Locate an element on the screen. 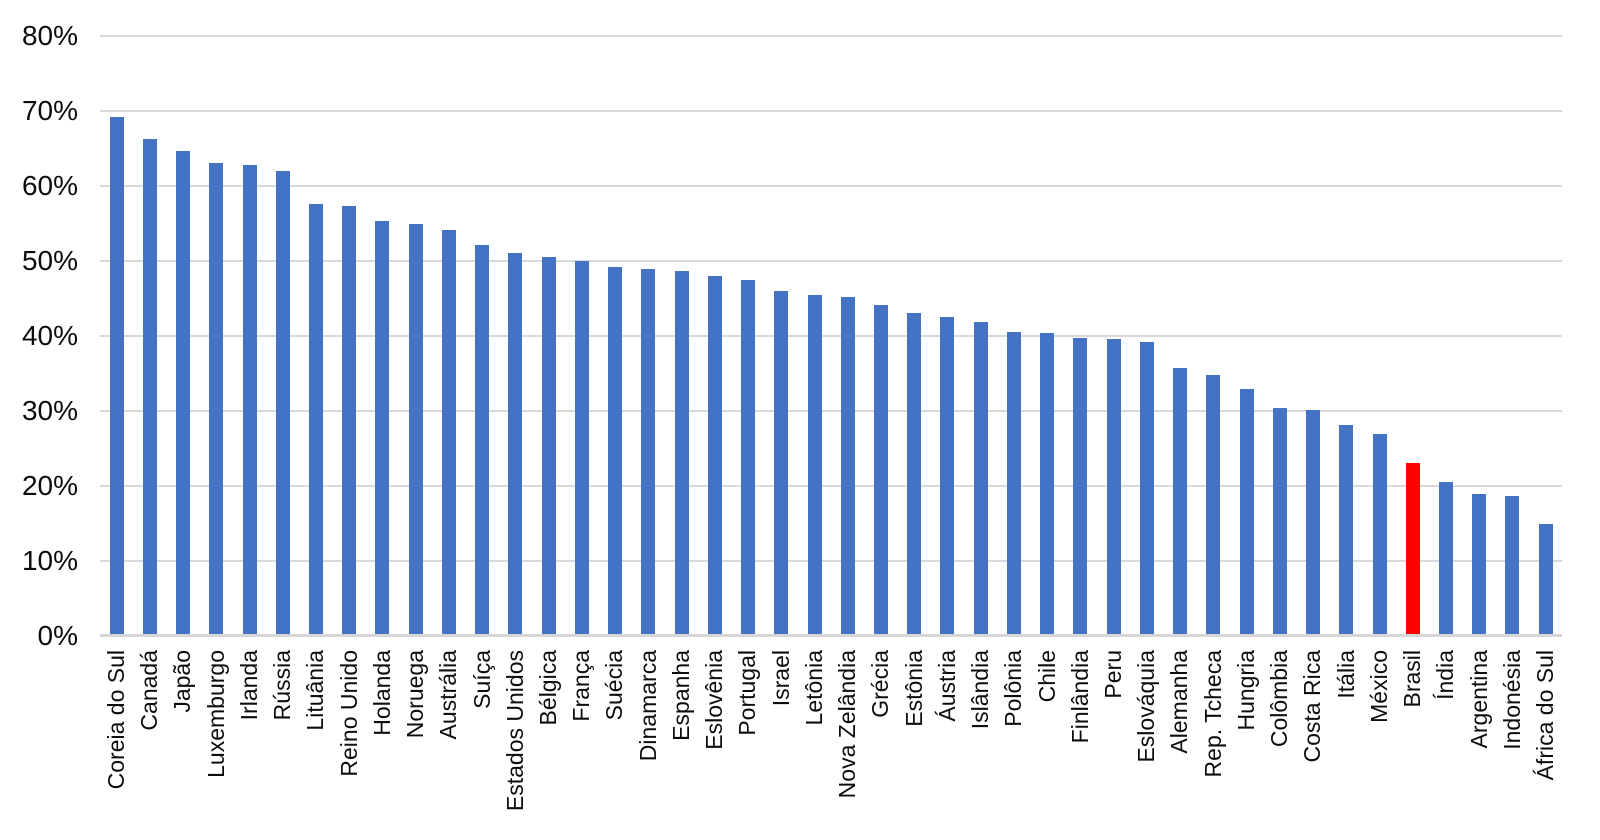 This screenshot has width=1600, height=840. bar-austr-lia is located at coordinates (448, 432).